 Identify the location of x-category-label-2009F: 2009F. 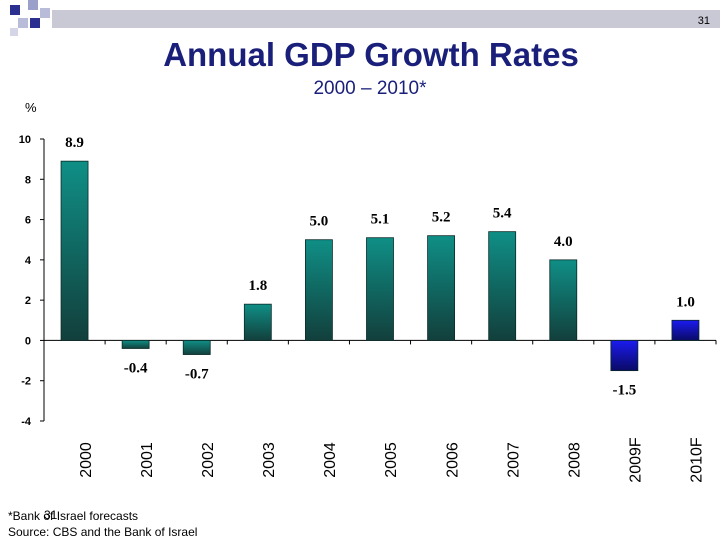
(636, 460).